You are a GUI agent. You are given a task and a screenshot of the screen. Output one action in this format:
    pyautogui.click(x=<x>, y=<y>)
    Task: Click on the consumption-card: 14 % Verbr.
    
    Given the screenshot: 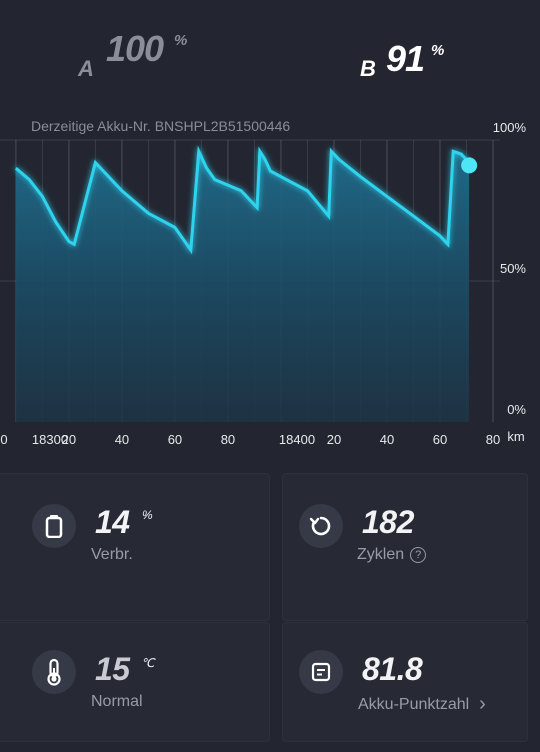 What is the action you would take?
    pyautogui.click(x=135, y=547)
    